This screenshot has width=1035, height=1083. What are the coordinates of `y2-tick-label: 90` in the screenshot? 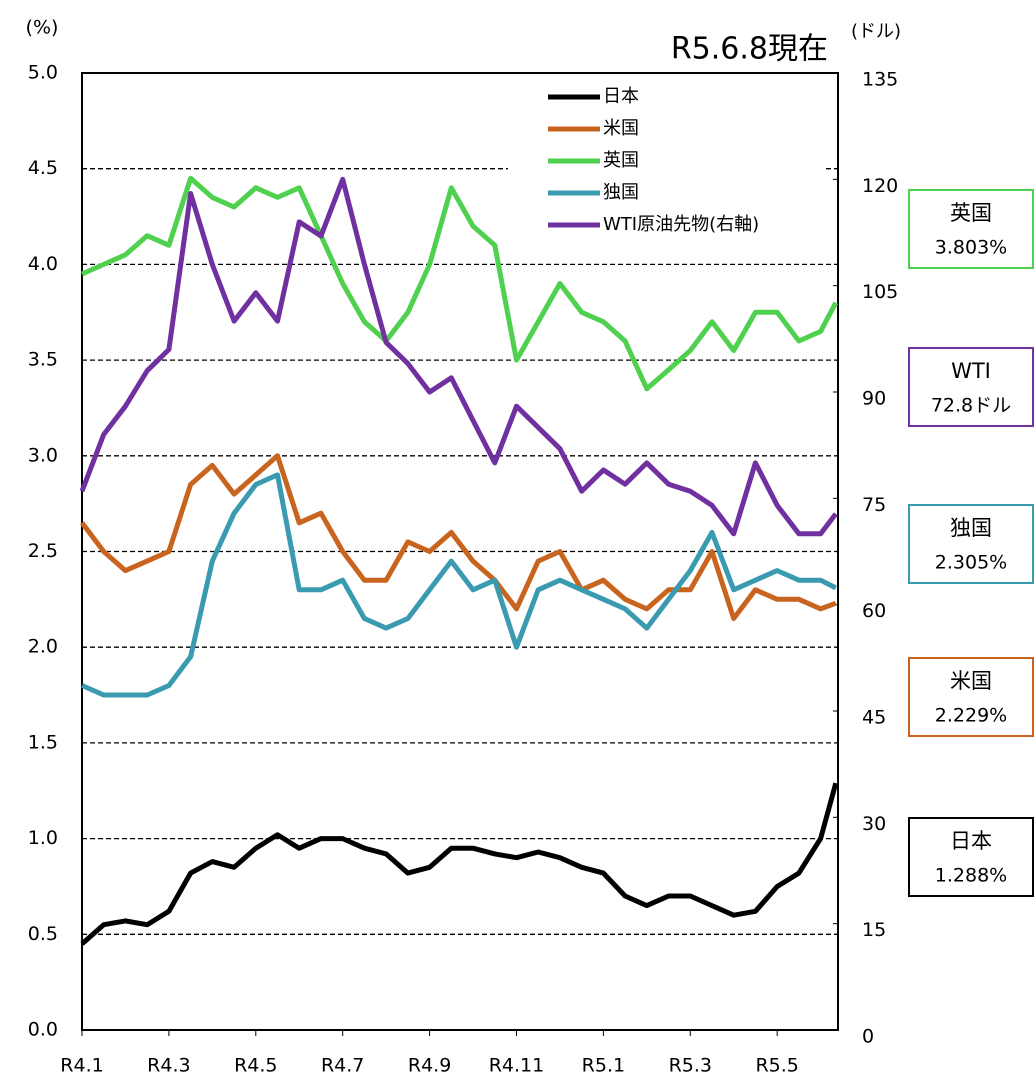 It's located at (874, 399).